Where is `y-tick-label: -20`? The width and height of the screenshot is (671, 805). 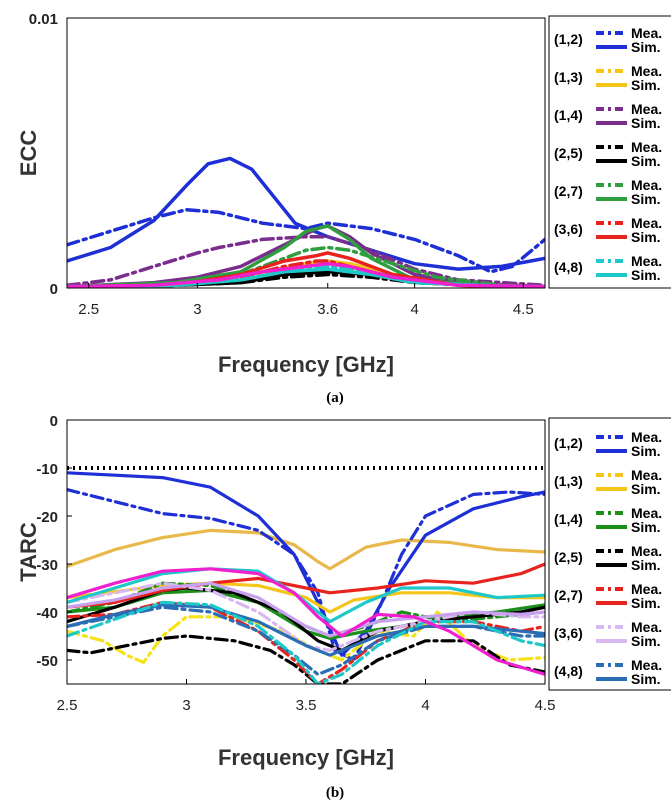 y-tick-label: -20 is located at coordinates (47, 517).